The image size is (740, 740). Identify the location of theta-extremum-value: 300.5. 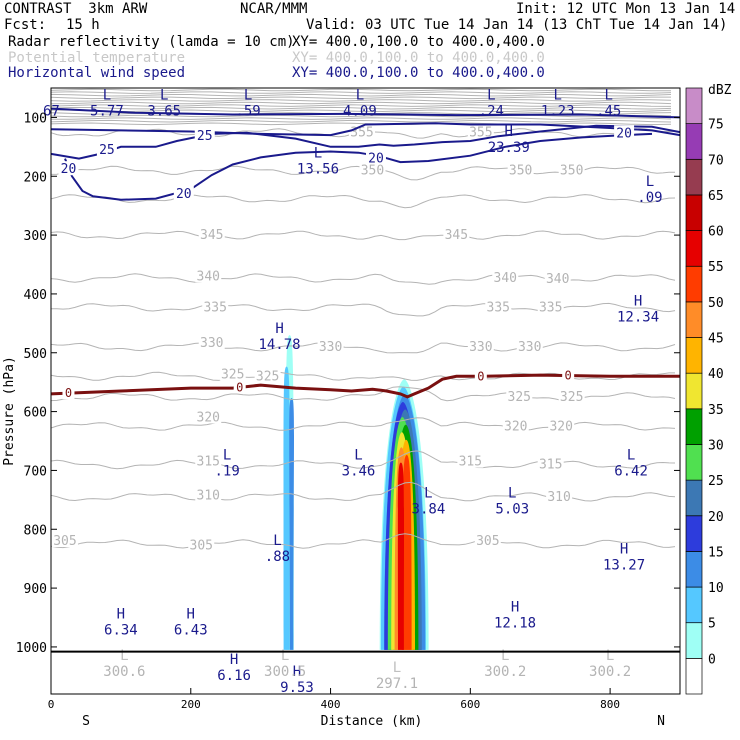
(285, 672).